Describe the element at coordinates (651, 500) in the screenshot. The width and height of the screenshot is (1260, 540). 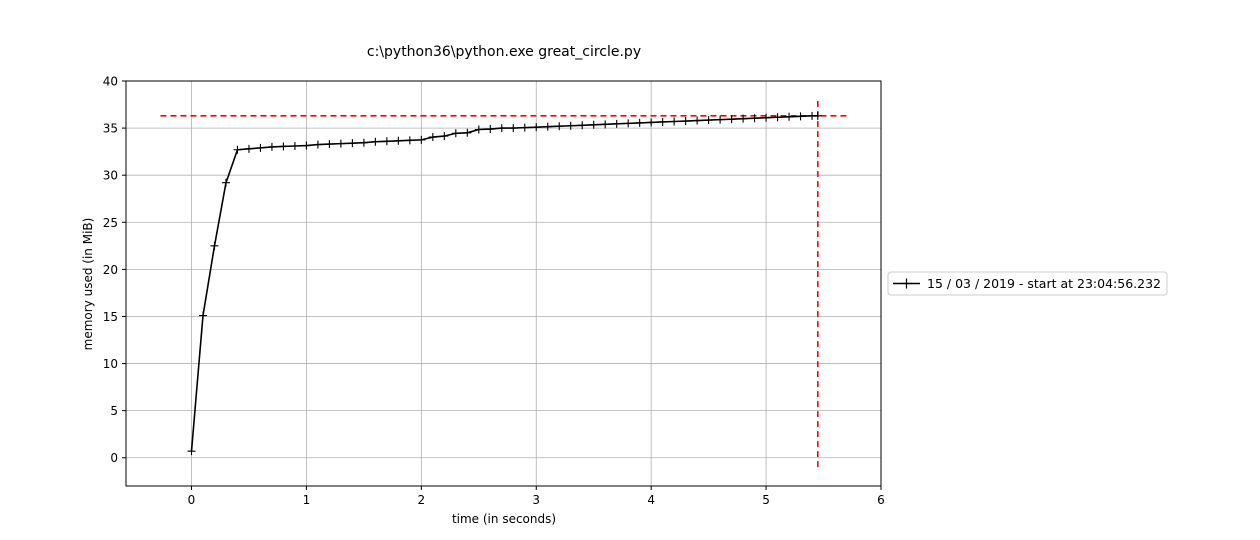
I see `x-tick-label: 4` at that location.